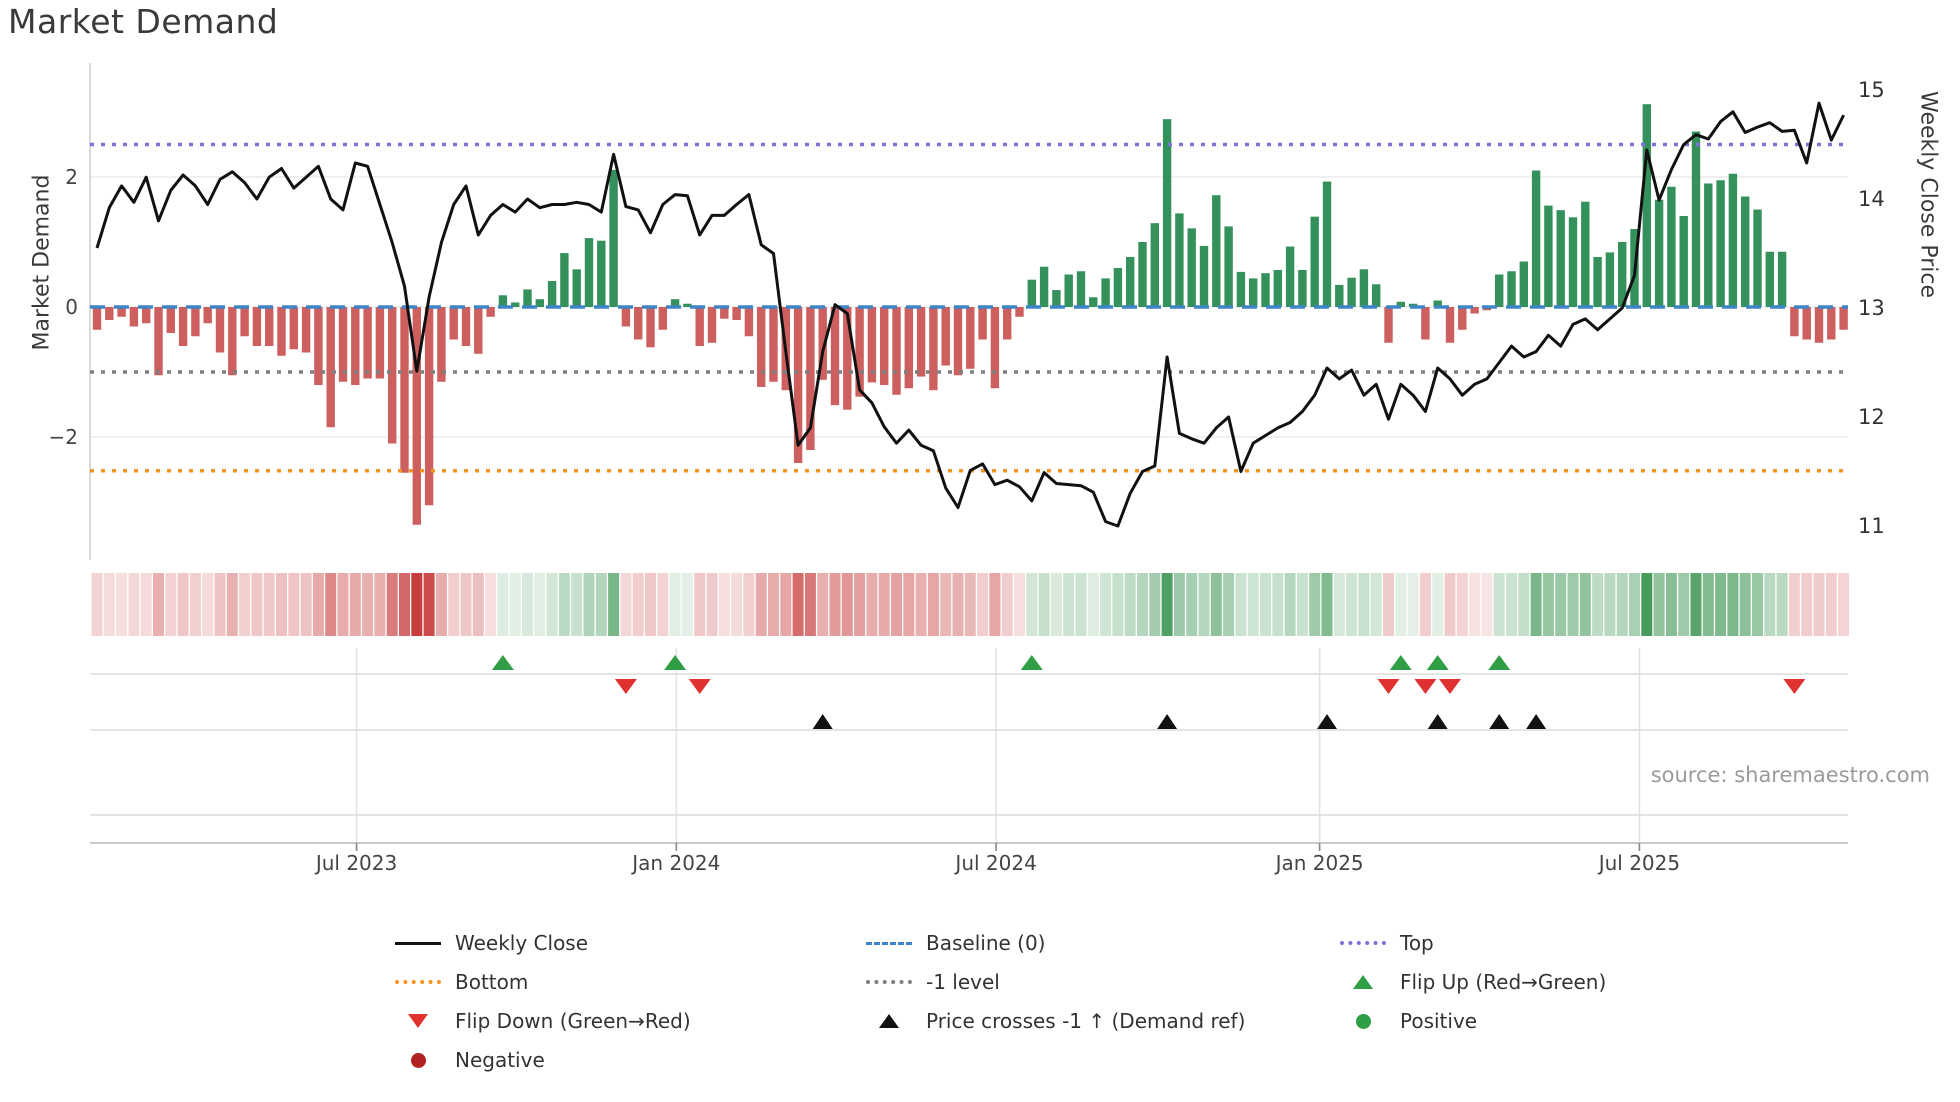 The width and height of the screenshot is (1960, 1102). Describe the element at coordinates (1437, 721) in the screenshot. I see `price-cross-marker` at that location.